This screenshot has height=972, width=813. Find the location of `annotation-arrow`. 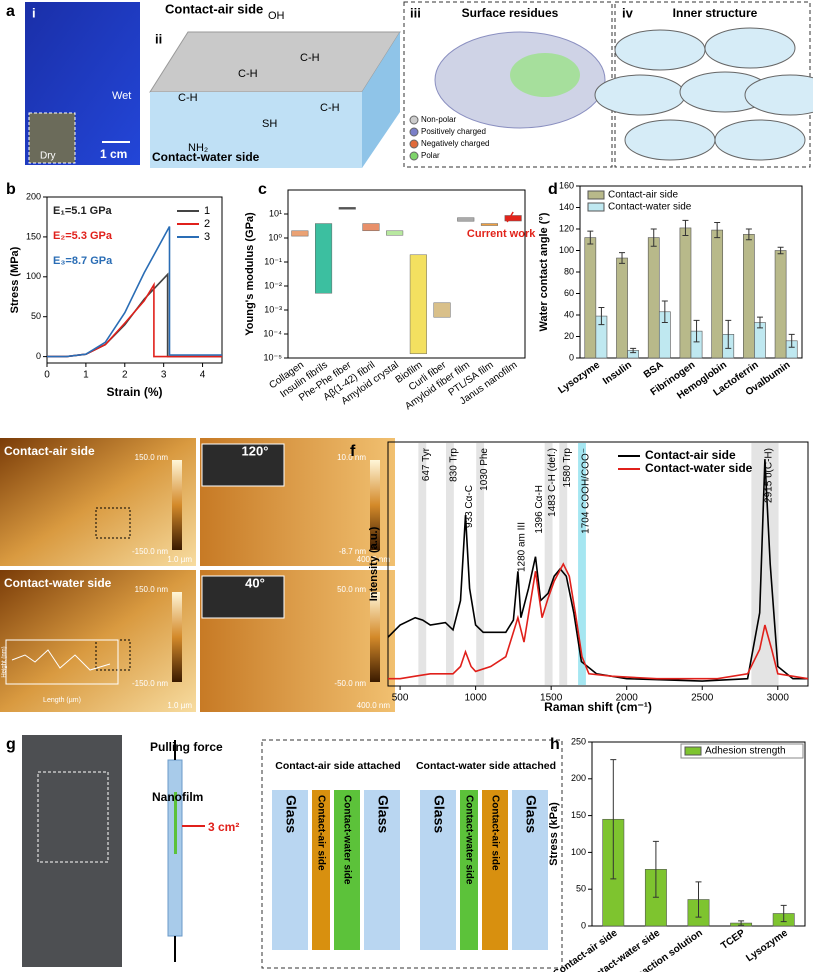

annotation-arrow is located at coordinates (510, 217).